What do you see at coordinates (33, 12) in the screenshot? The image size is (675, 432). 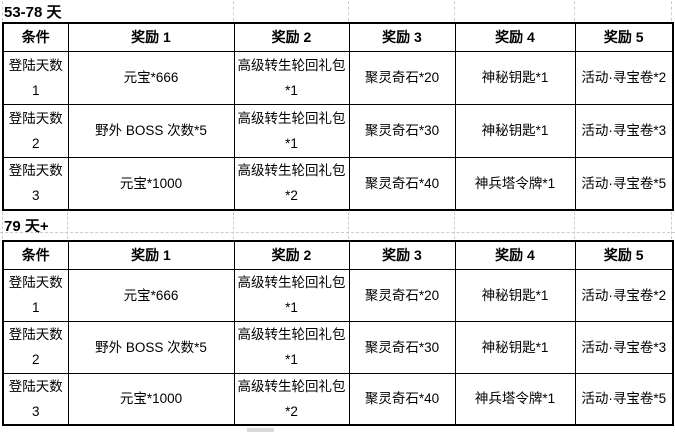 I see `section-1-title: 53-78 天` at bounding box center [33, 12].